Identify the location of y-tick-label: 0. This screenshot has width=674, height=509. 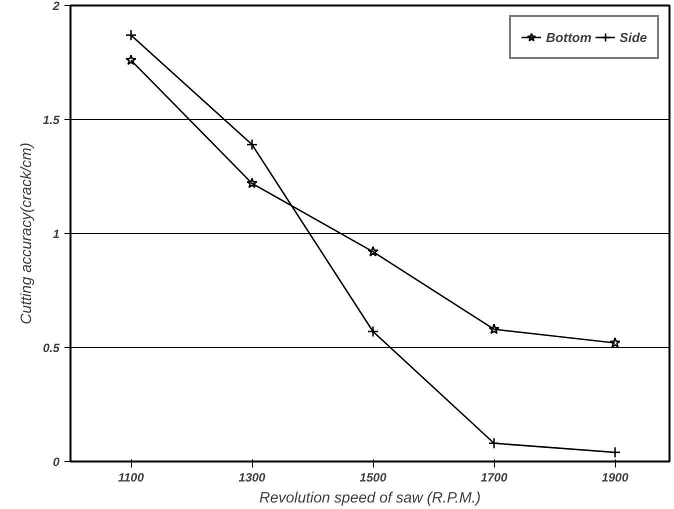
(56, 462).